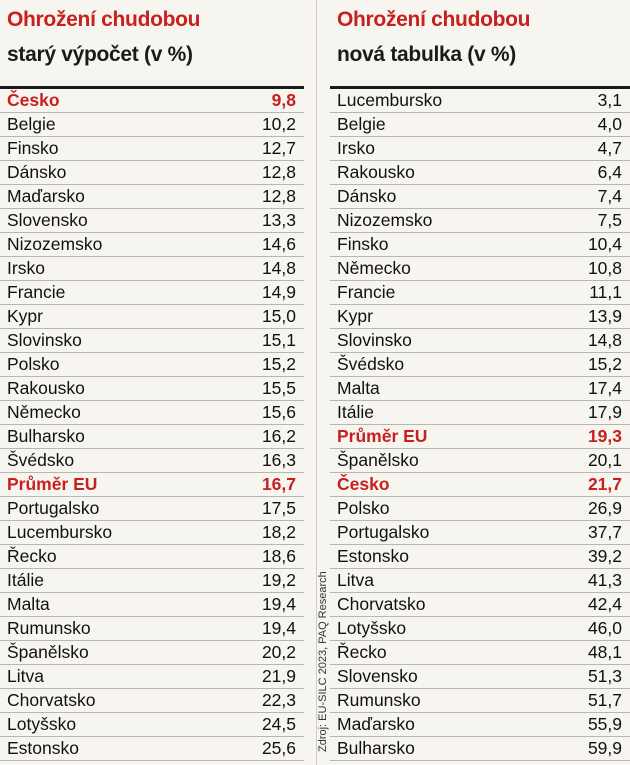 This screenshot has height=765, width=630. Describe the element at coordinates (152, 197) in the screenshot. I see `table-row: Maďarsko 12,8` at that location.